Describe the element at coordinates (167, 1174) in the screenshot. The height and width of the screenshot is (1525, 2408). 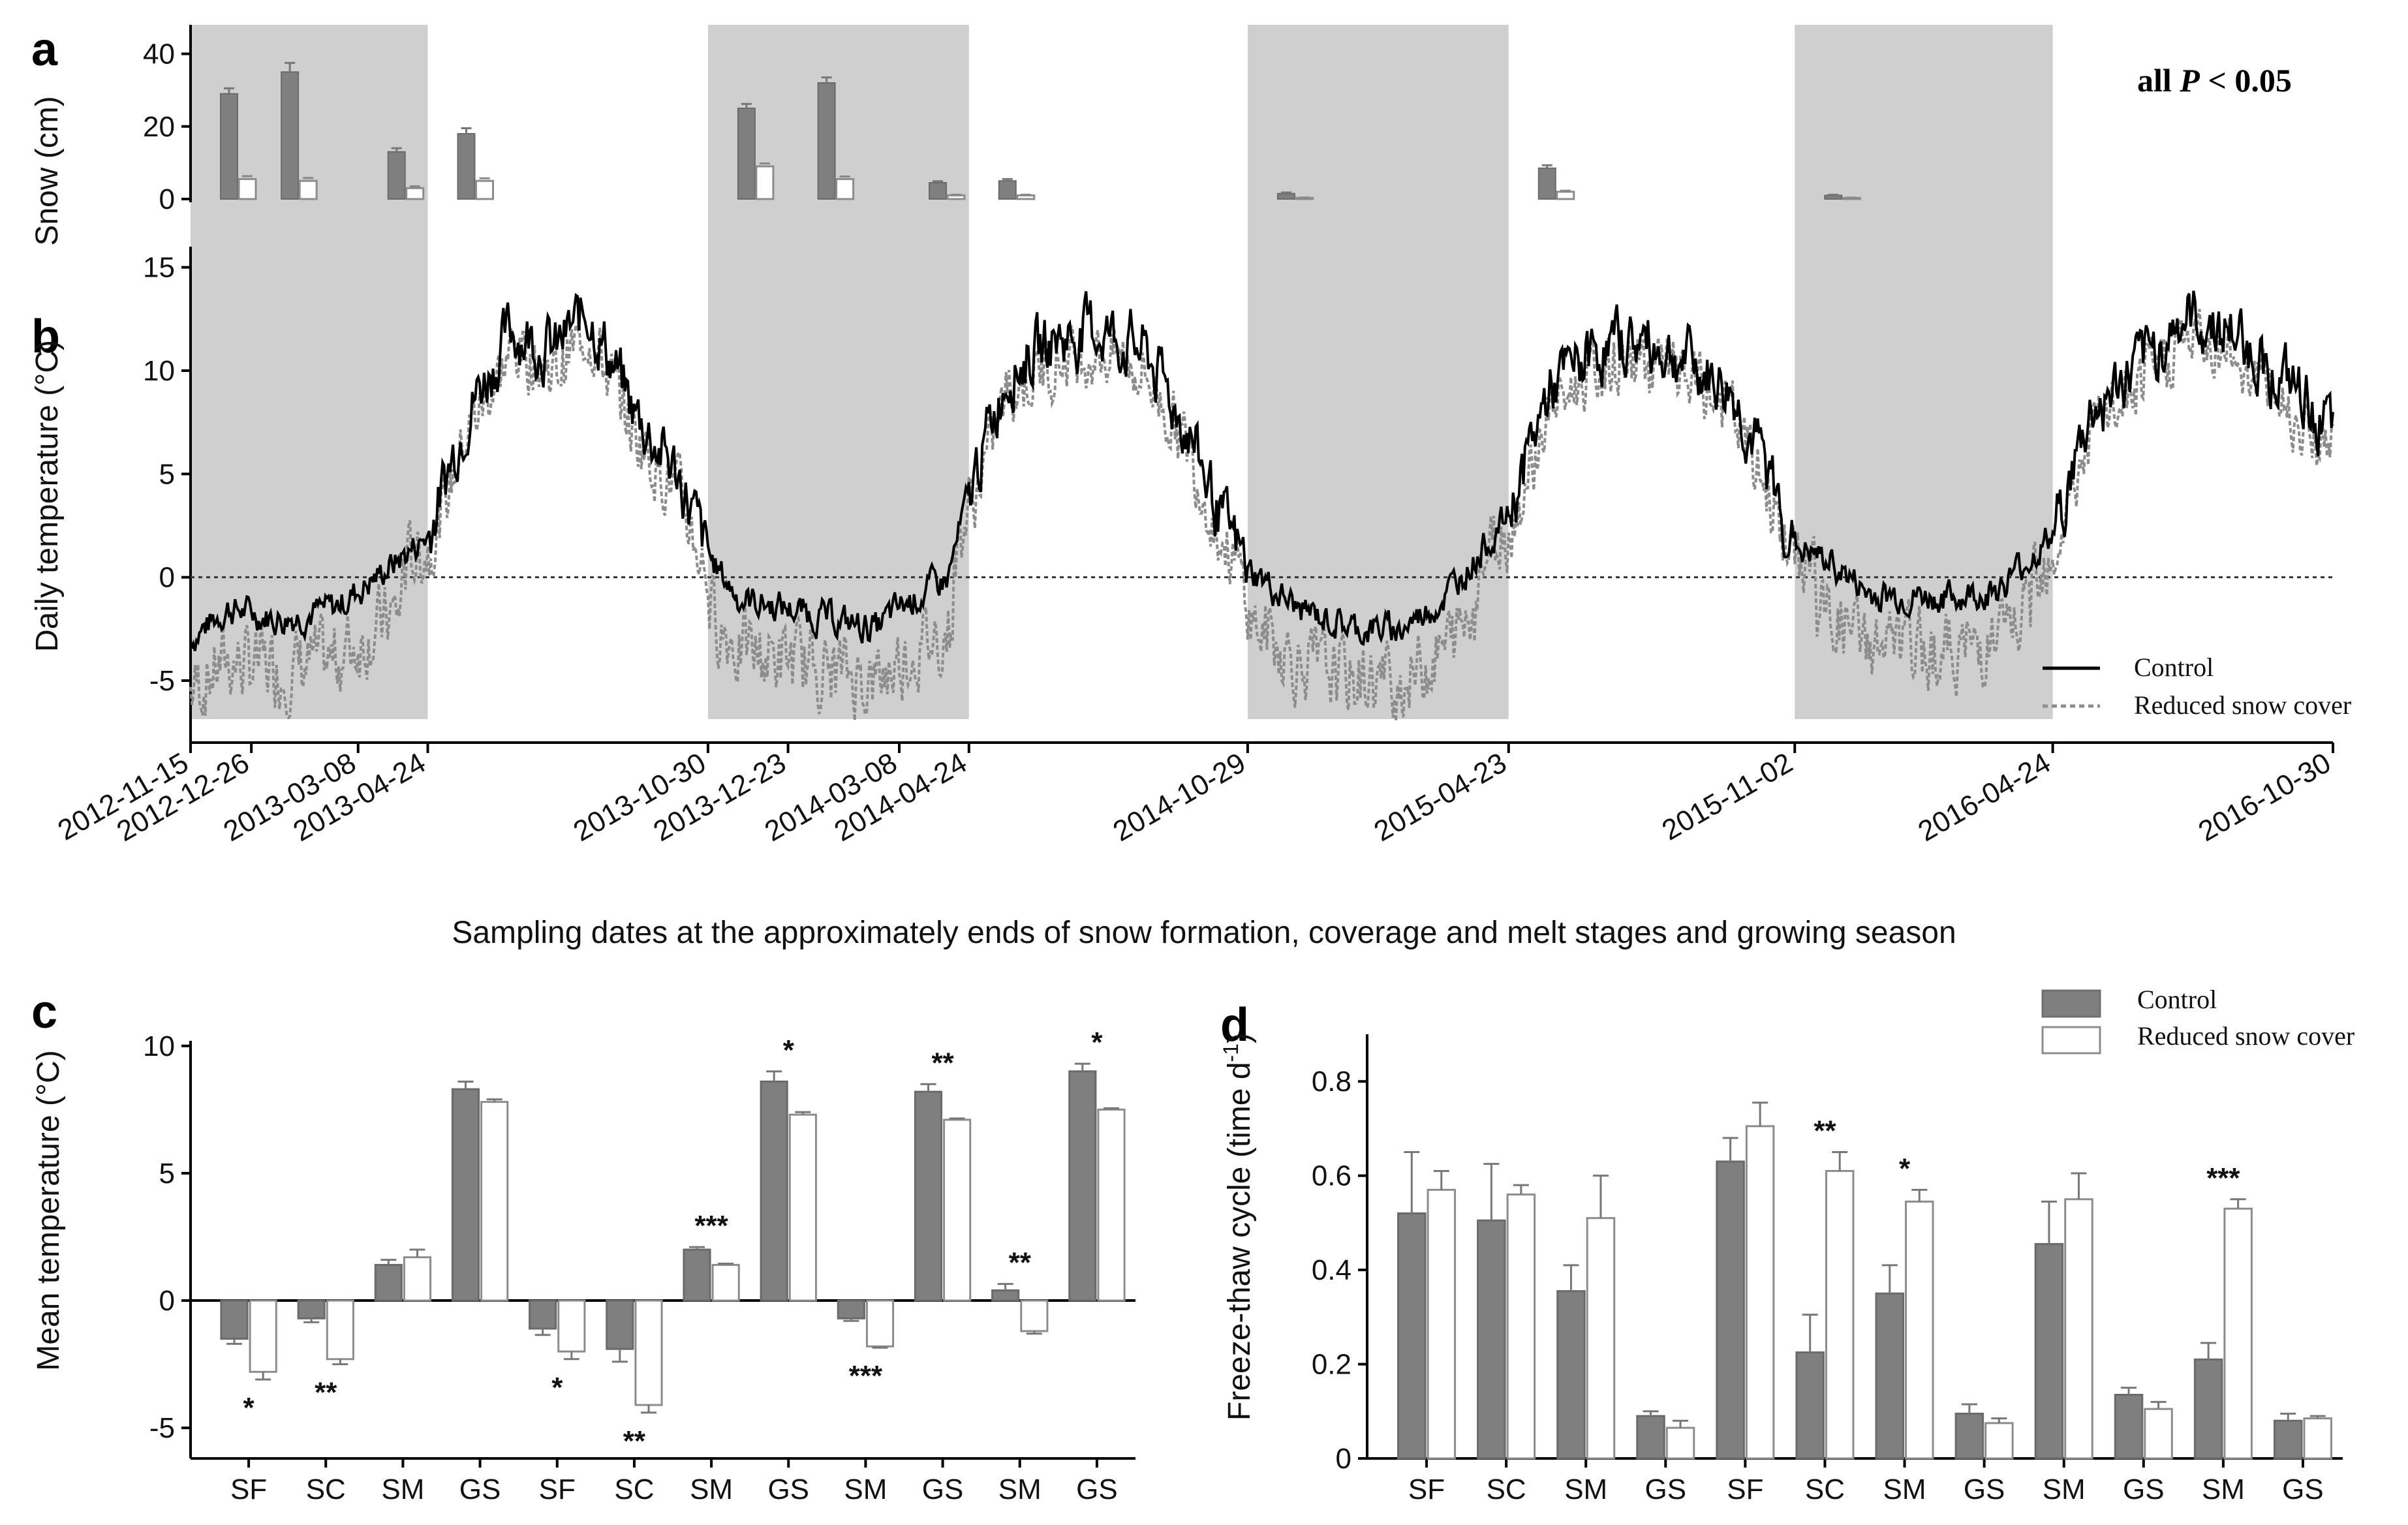
I see `panel-c-y-tick-label: 5` at that location.